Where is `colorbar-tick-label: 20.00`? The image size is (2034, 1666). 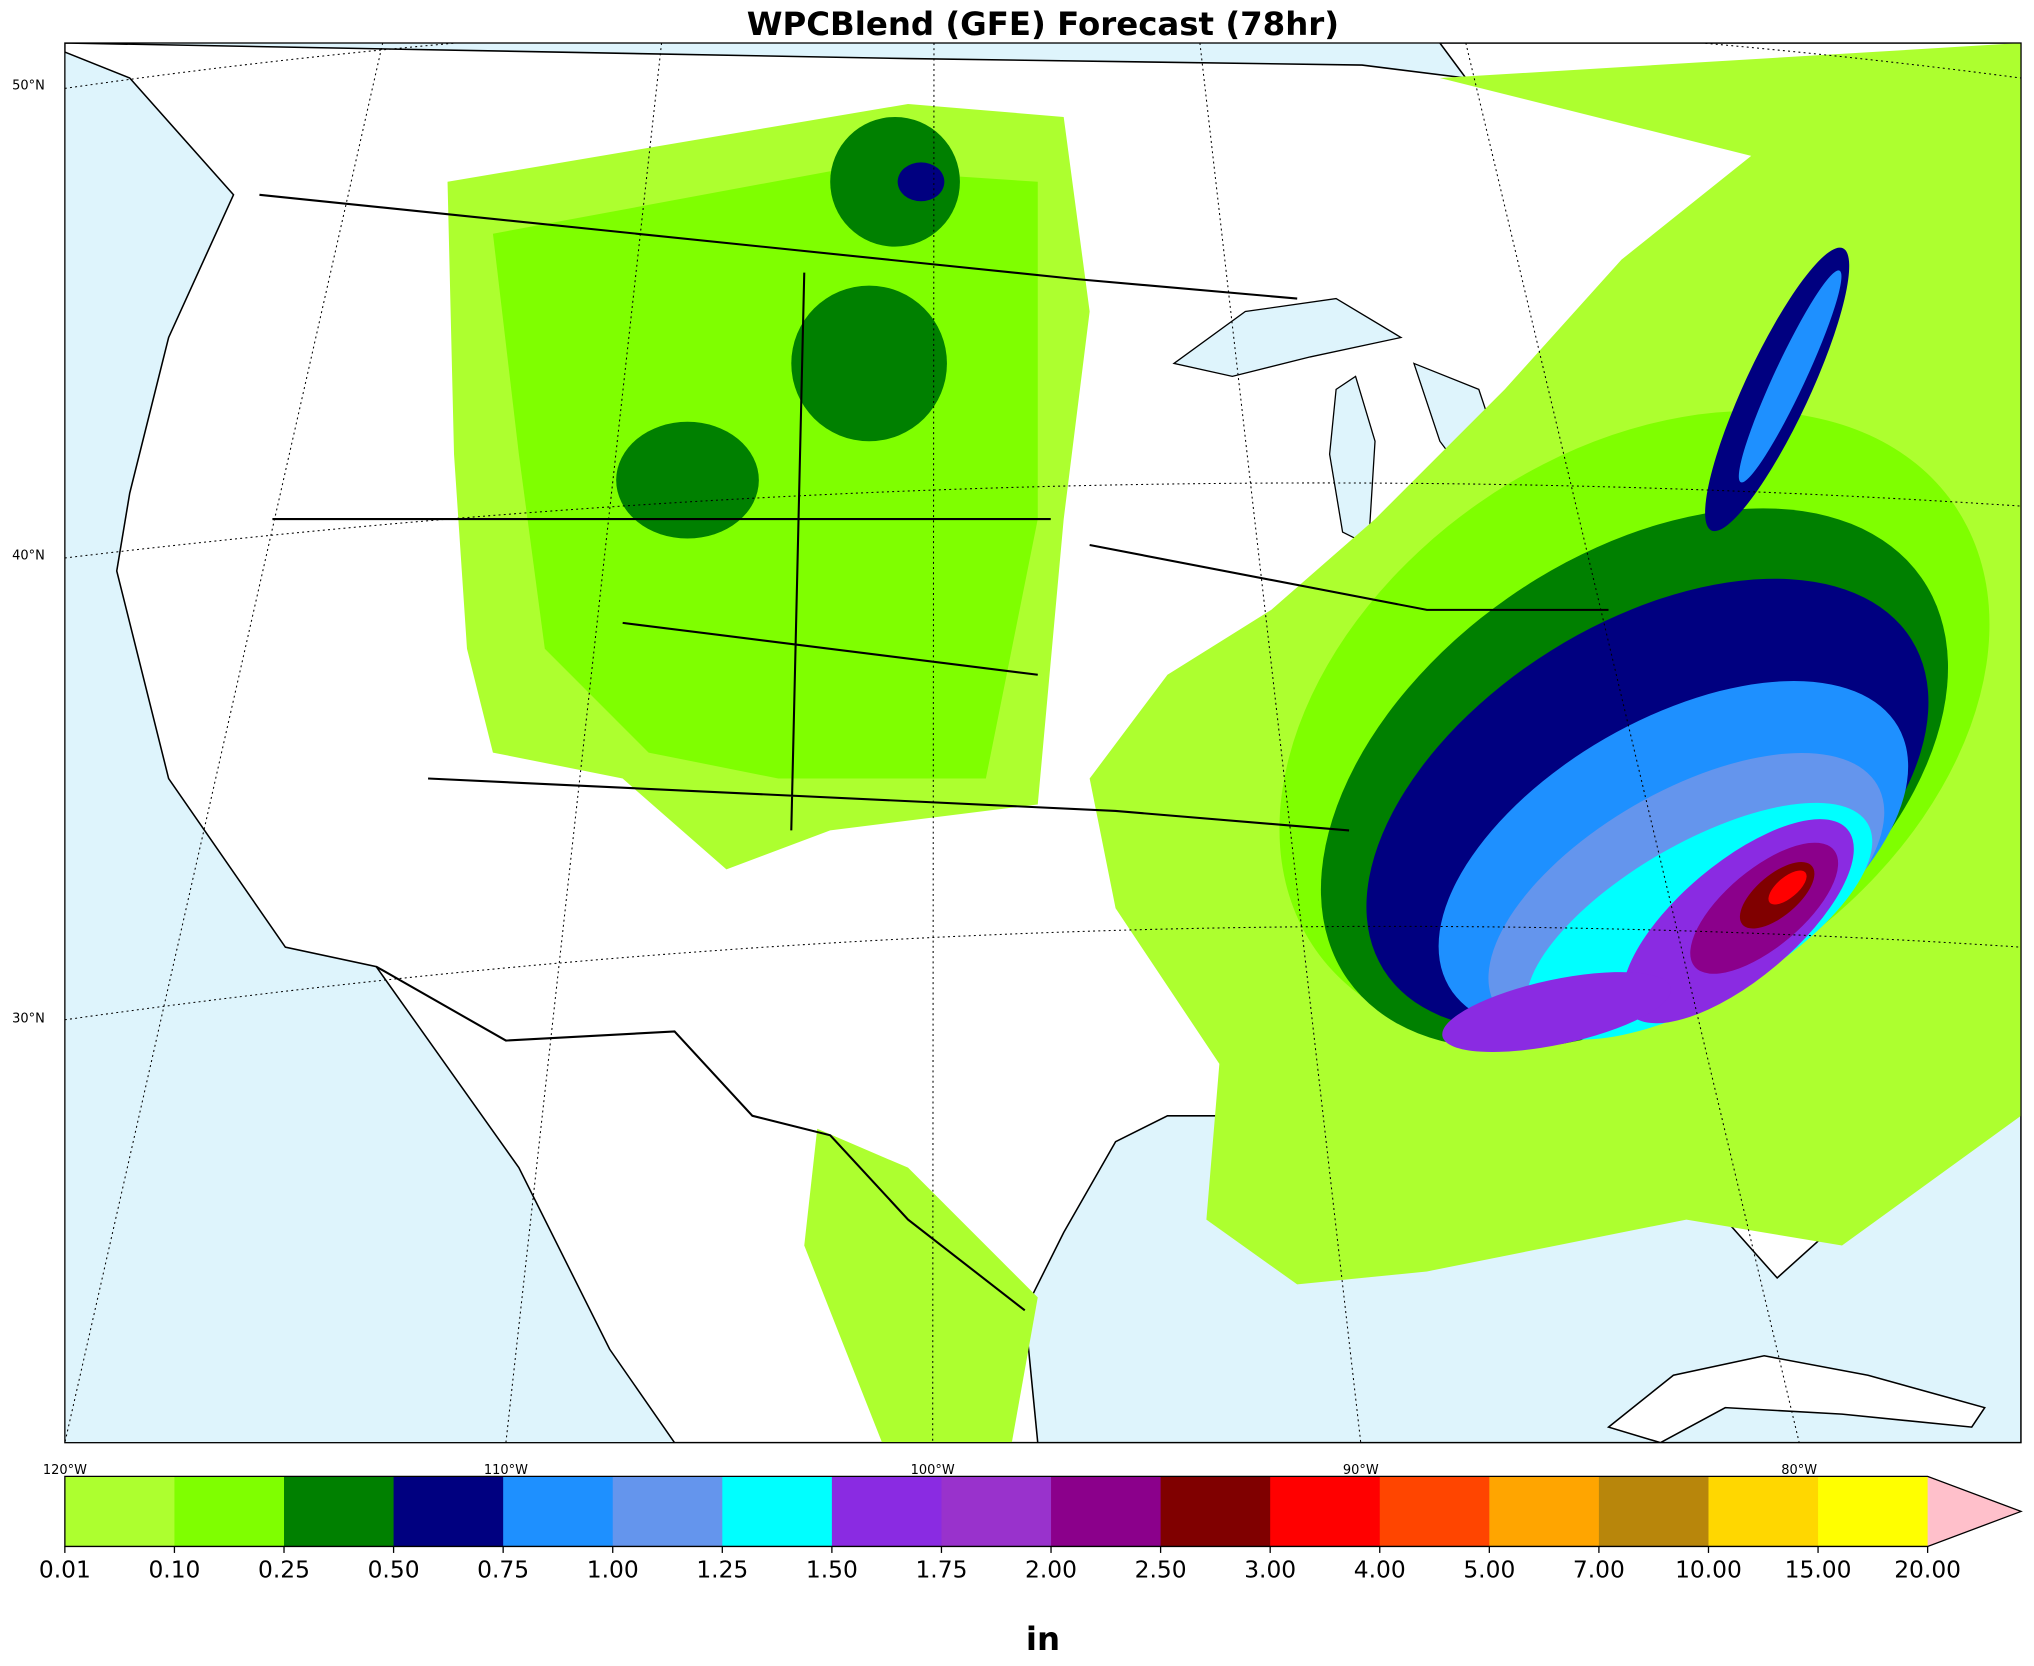
colorbar-tick-label: 20.00 is located at coordinates (1927, 1570).